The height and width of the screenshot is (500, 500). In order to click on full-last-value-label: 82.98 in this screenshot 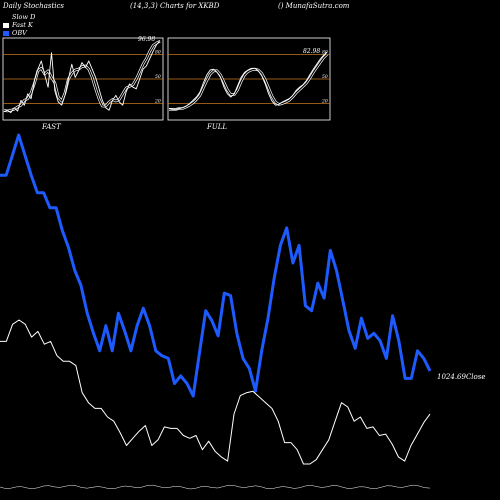, I will do `click(311, 51)`.